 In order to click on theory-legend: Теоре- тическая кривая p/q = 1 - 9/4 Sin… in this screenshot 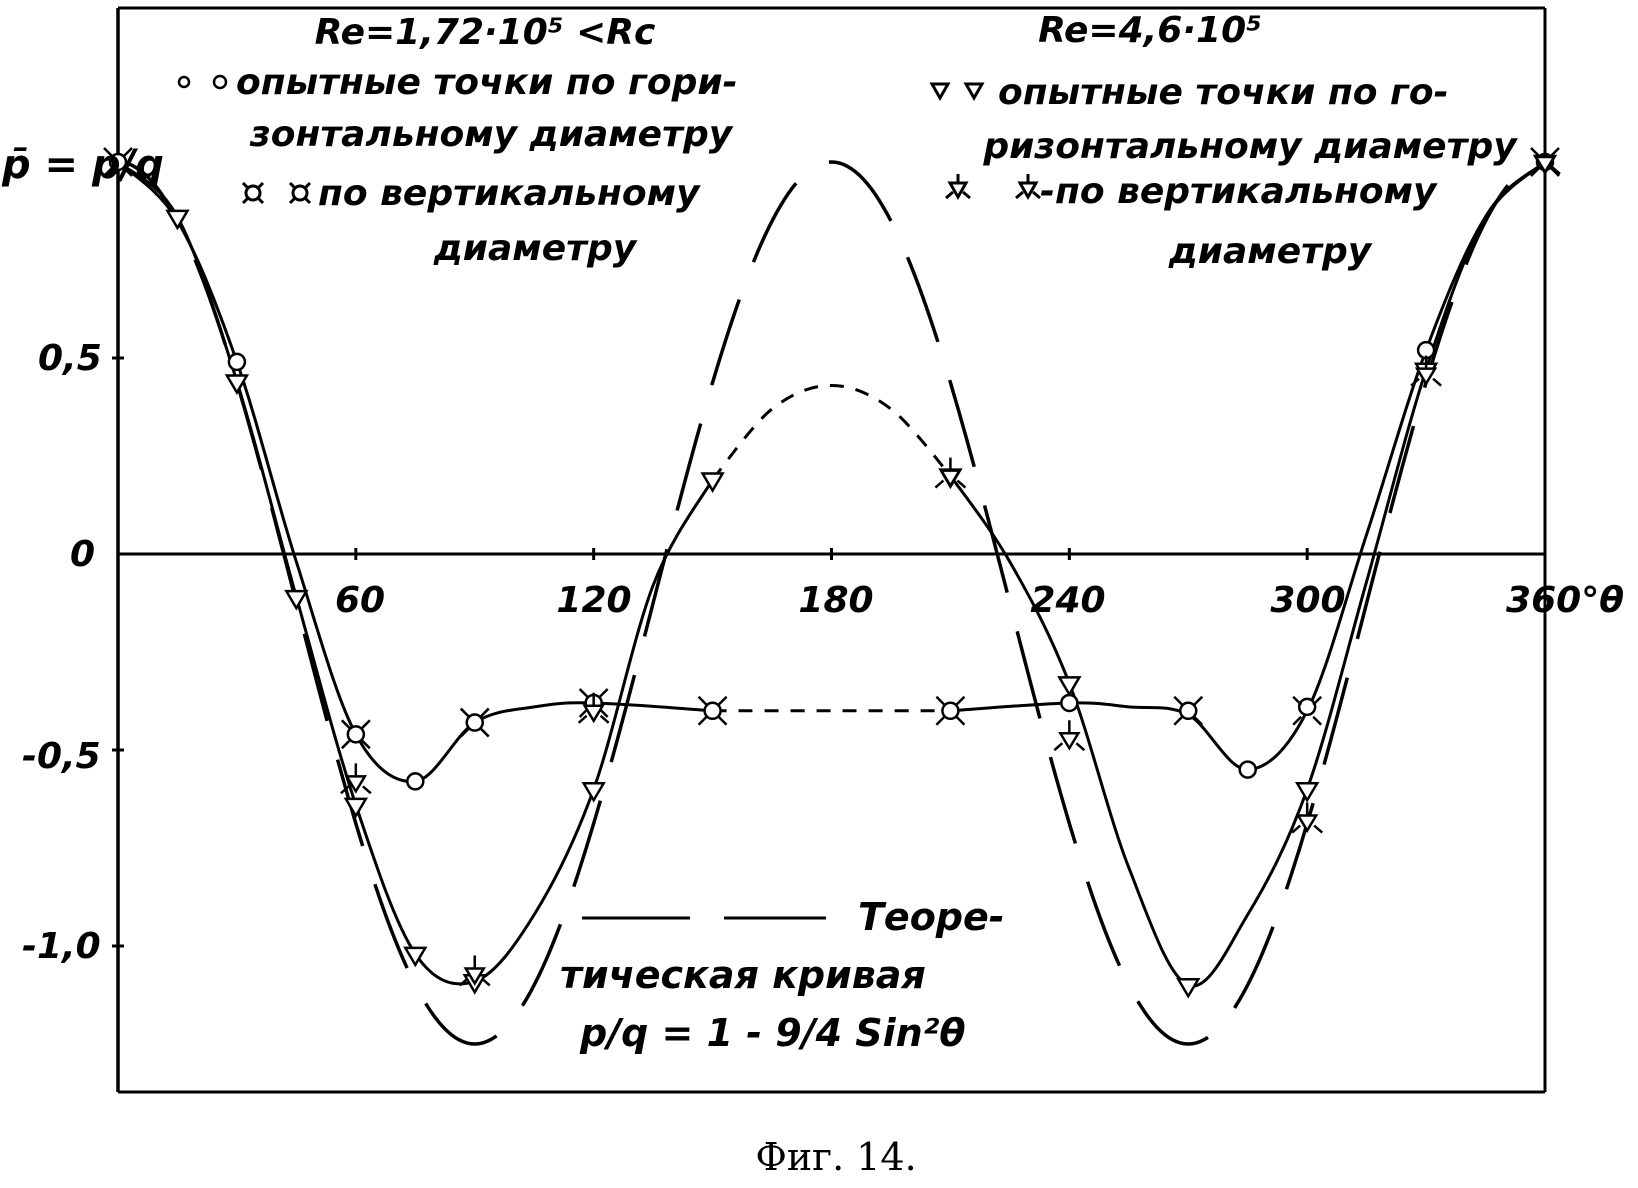, I will do `click(782, 975)`.